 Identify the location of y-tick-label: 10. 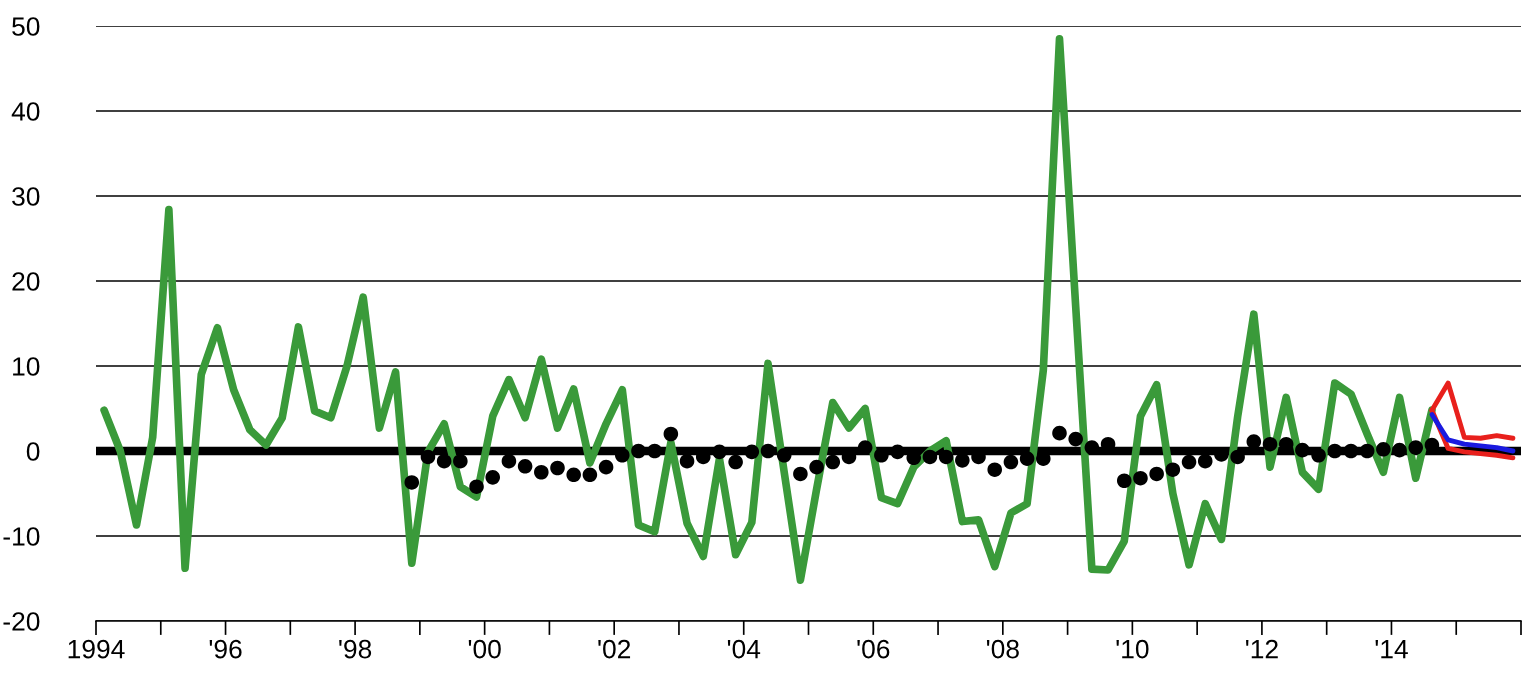
(26, 366).